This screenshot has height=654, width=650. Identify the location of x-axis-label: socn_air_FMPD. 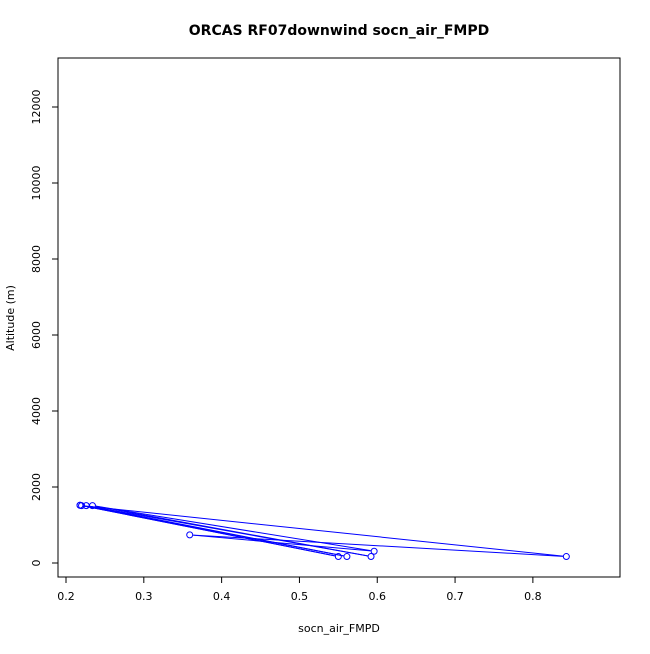
(339, 628).